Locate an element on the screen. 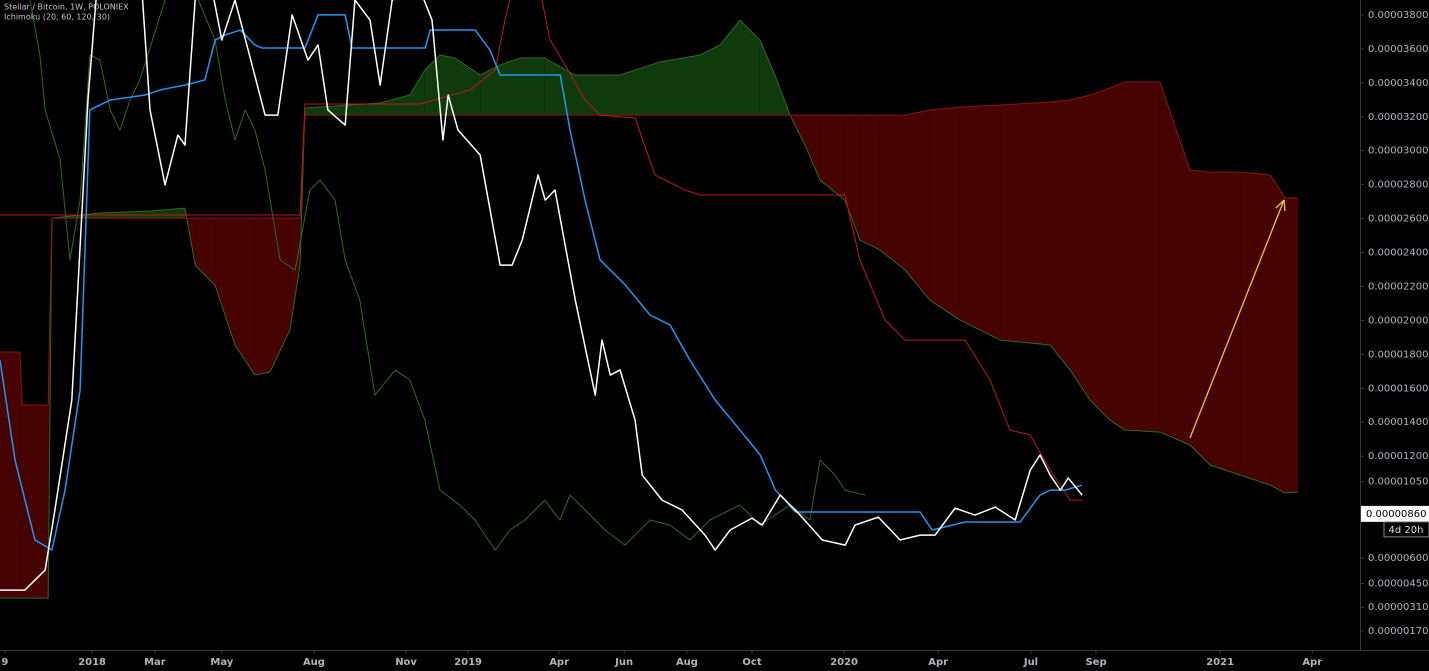 The image size is (1429, 671). last-price-badge is located at coordinates (1395, 513).